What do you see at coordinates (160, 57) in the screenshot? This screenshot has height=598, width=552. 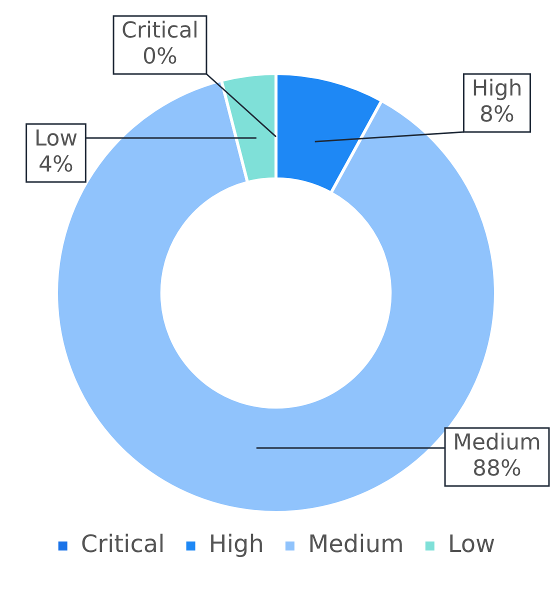 I see `text: 0%` at bounding box center [160, 57].